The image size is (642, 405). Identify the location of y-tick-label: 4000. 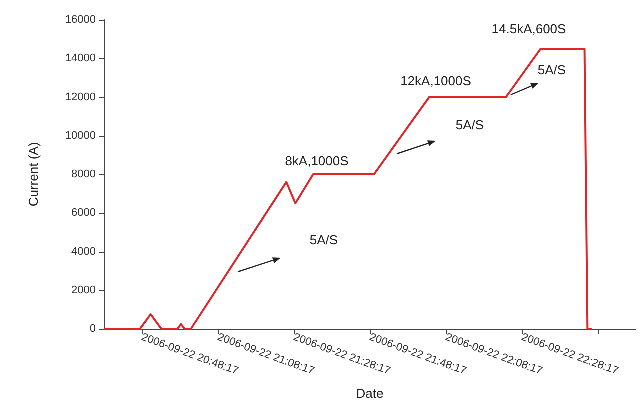
(84, 252).